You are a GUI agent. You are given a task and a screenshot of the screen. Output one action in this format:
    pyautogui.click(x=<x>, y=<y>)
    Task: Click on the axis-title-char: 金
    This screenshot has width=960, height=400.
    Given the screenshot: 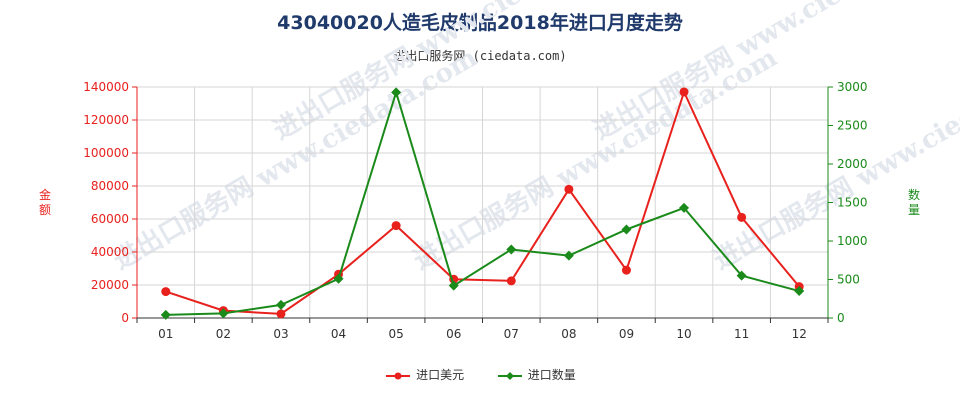 What is the action you would take?
    pyautogui.click(x=45, y=194)
    